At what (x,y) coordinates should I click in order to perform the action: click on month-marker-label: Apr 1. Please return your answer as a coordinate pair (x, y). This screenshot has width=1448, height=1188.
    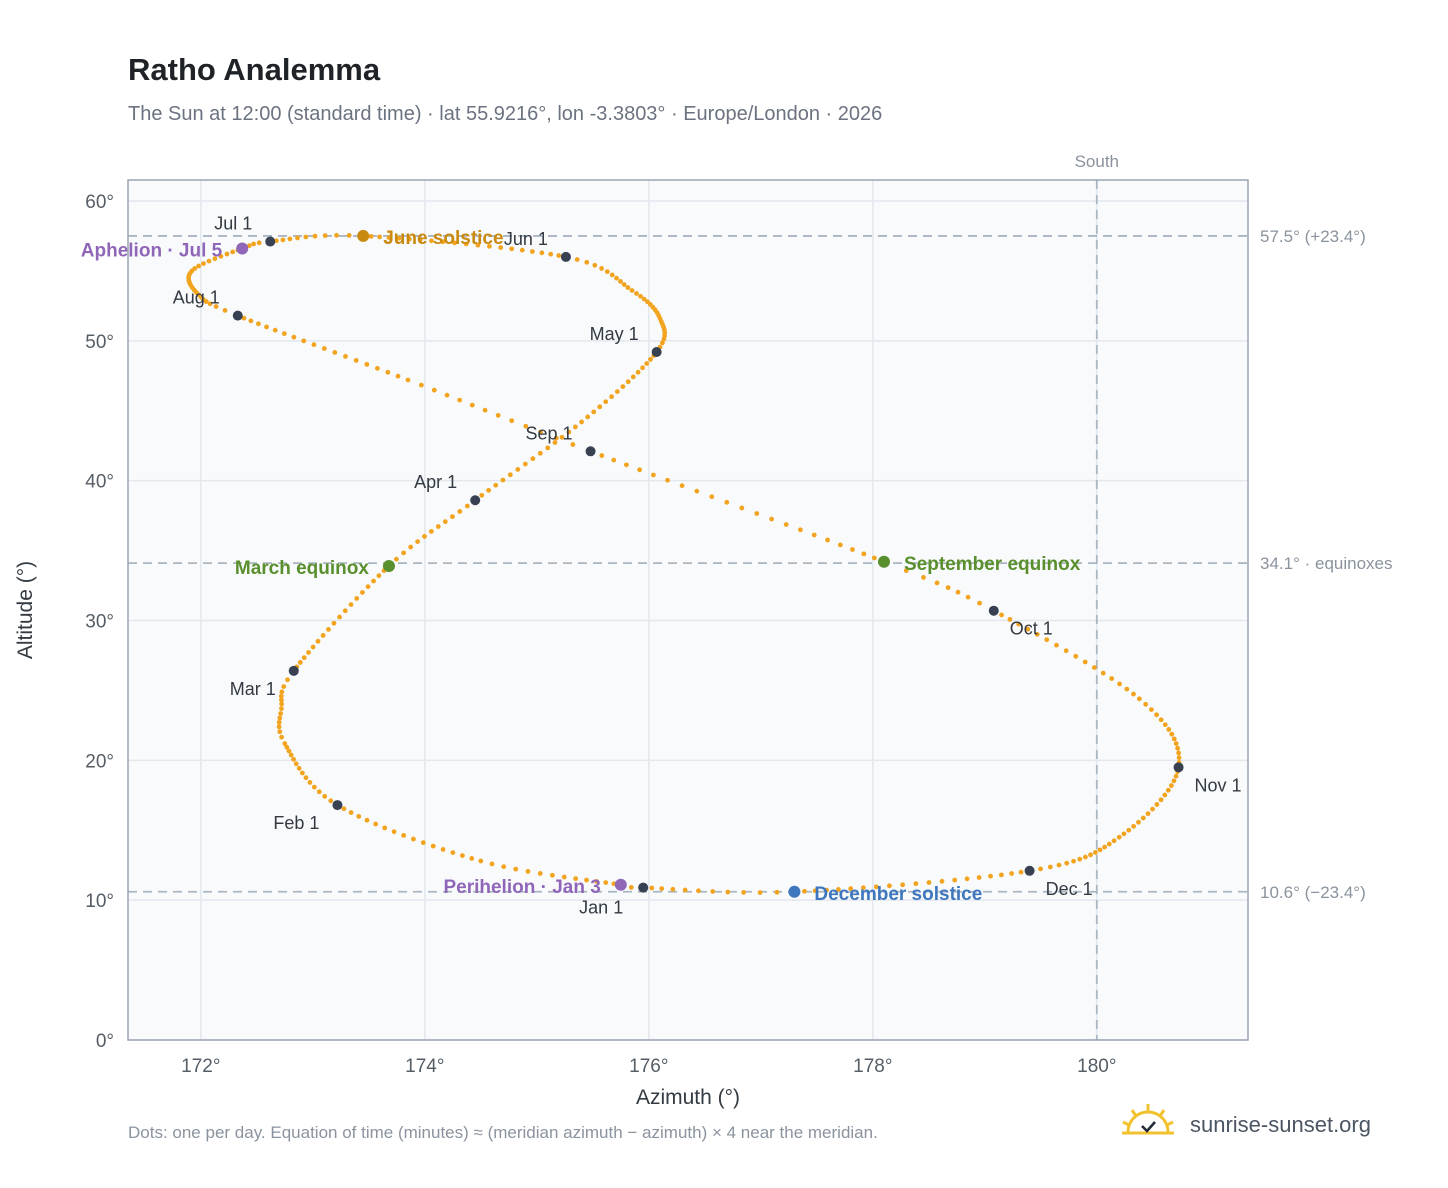
    Looking at the image, I should click on (435, 482).